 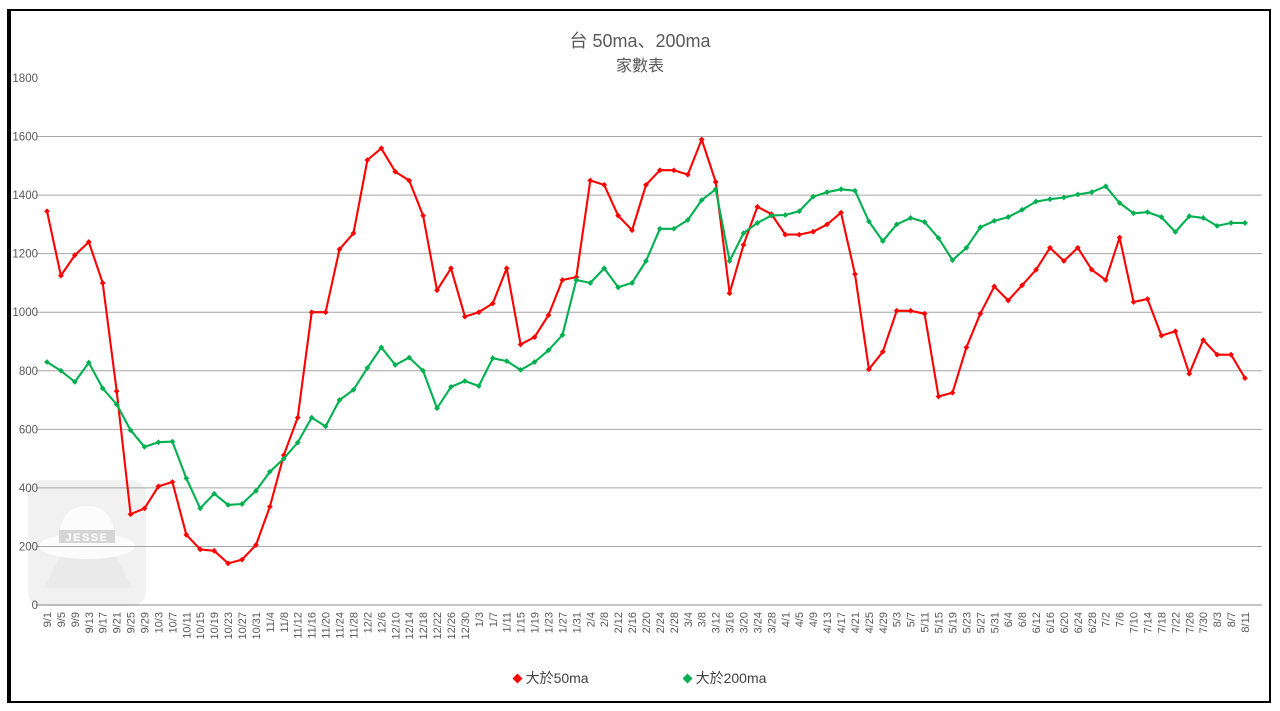 What do you see at coordinates (536, 622) in the screenshot?
I see `svg-text: 1/19` at bounding box center [536, 622].